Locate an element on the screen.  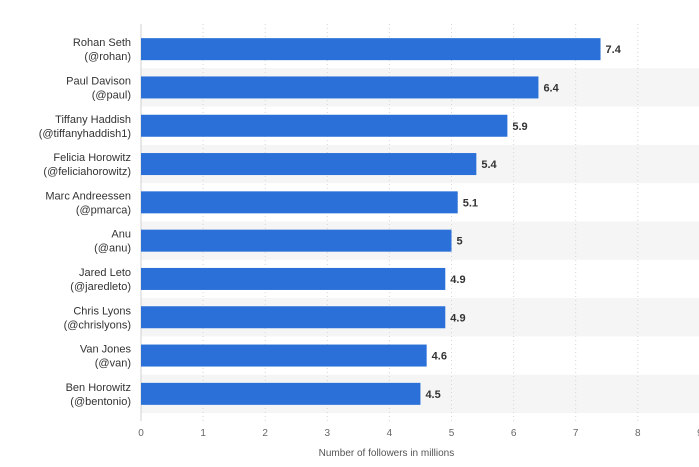
category-handle: (@bentonio) is located at coordinates (100, 402).